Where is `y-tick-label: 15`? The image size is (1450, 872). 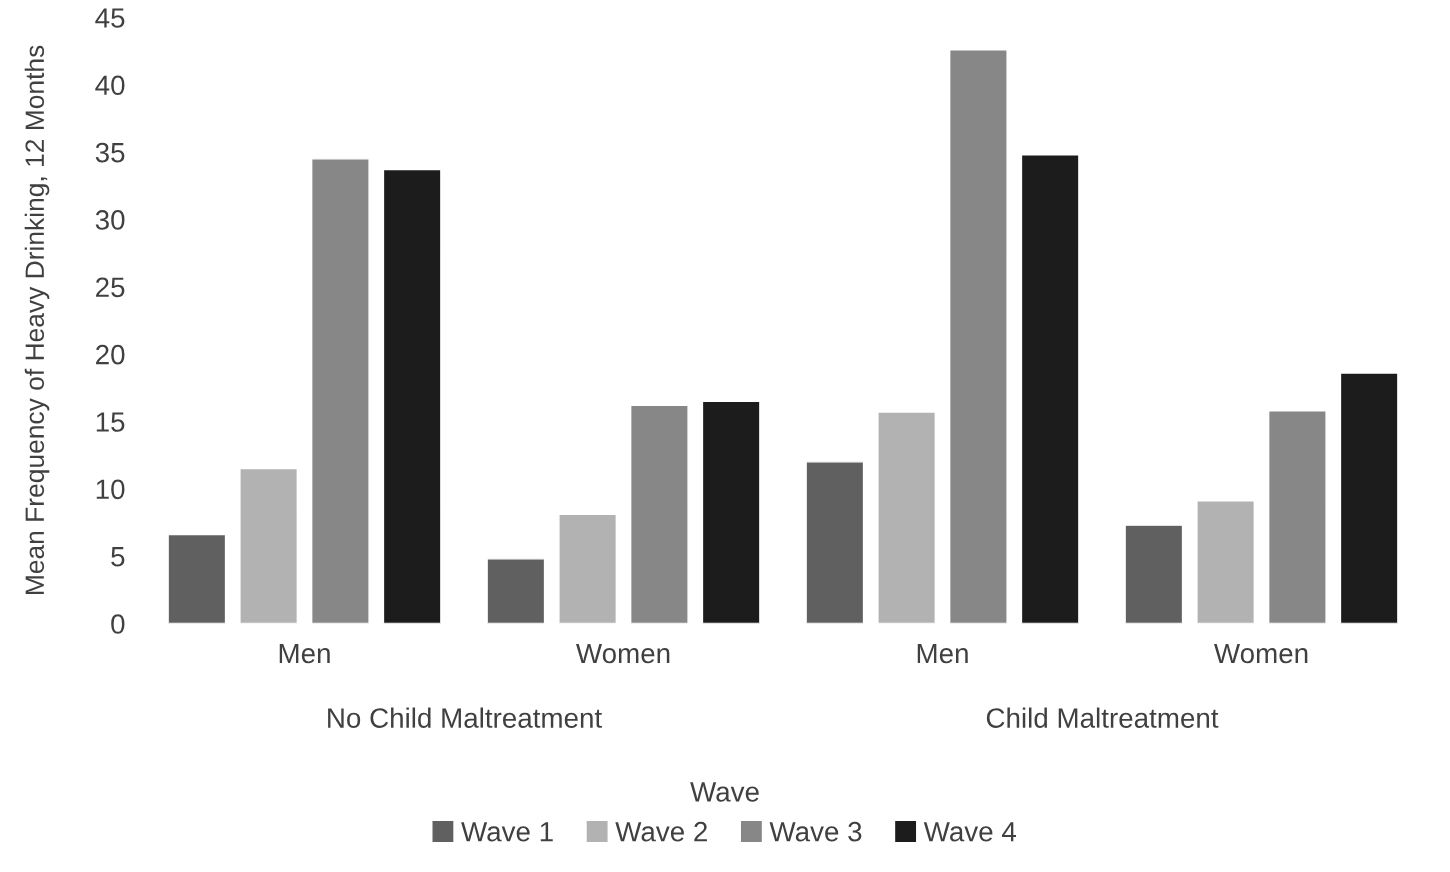 y-tick-label: 15 is located at coordinates (110, 422).